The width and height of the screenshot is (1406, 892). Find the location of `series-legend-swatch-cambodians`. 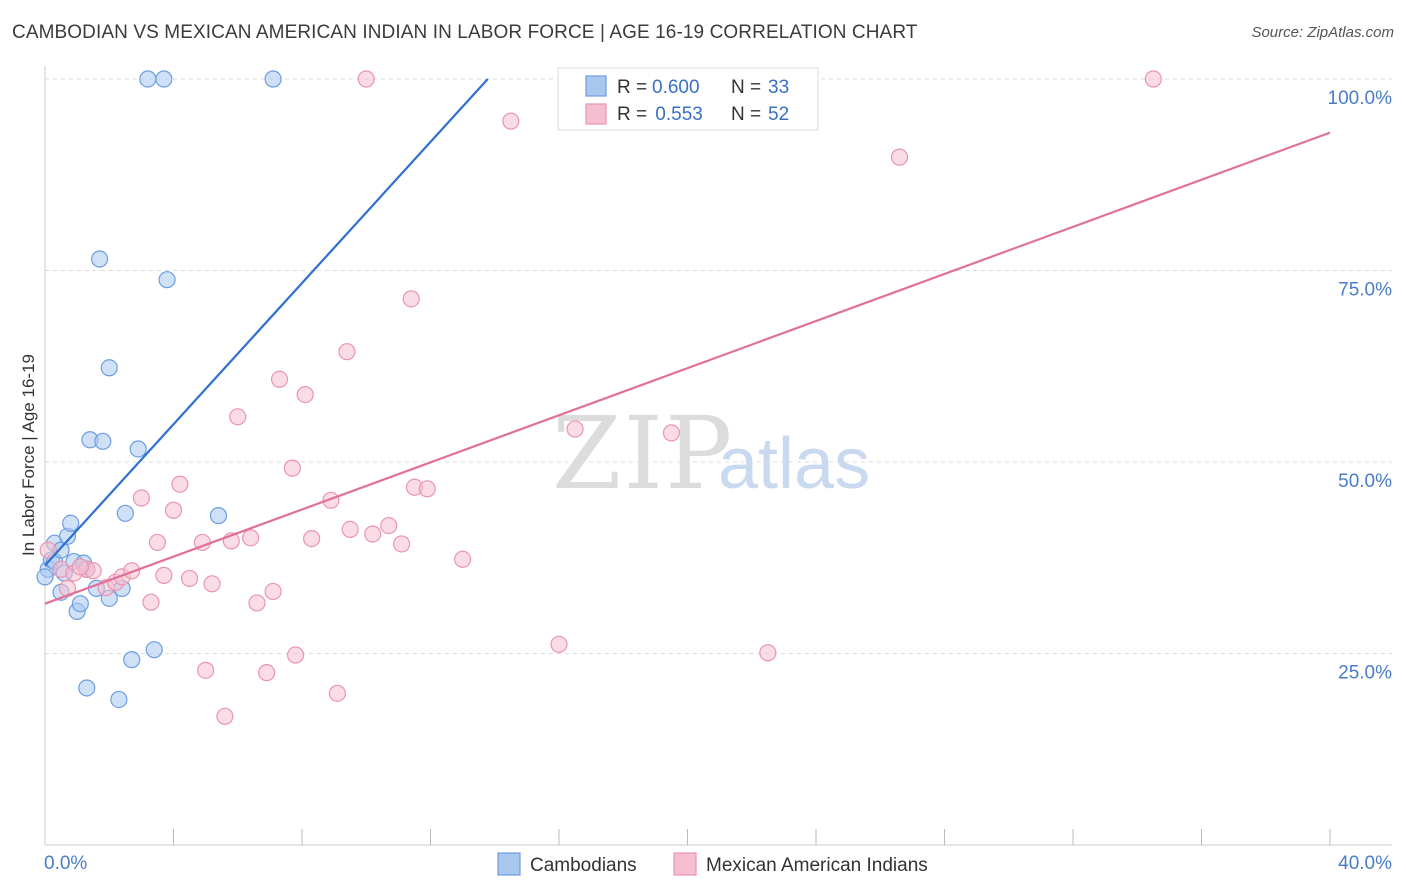

series-legend-swatch-cambodians is located at coordinates (509, 864).